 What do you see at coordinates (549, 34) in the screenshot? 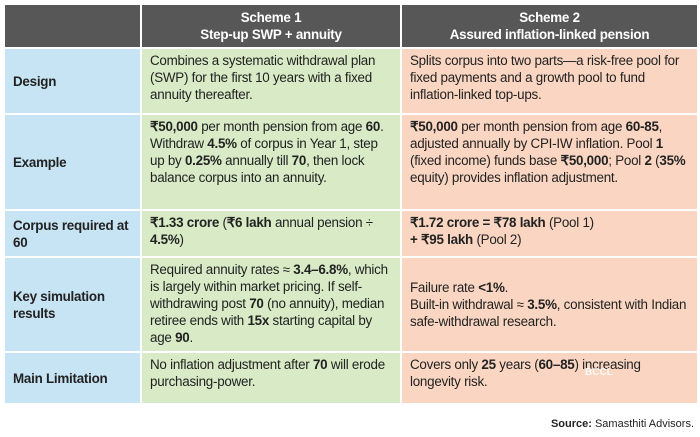
I see `scheme-subtitle: Assured inflation-linked pension` at bounding box center [549, 34].